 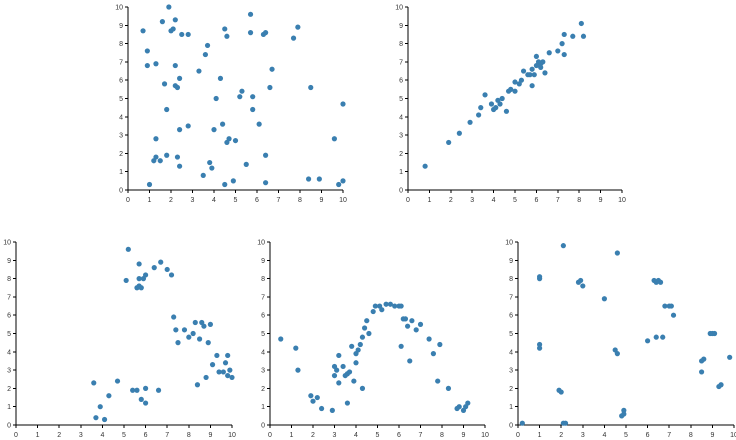 What do you see at coordinates (712, 435) in the screenshot?
I see `x-tick-label: 9` at bounding box center [712, 435].